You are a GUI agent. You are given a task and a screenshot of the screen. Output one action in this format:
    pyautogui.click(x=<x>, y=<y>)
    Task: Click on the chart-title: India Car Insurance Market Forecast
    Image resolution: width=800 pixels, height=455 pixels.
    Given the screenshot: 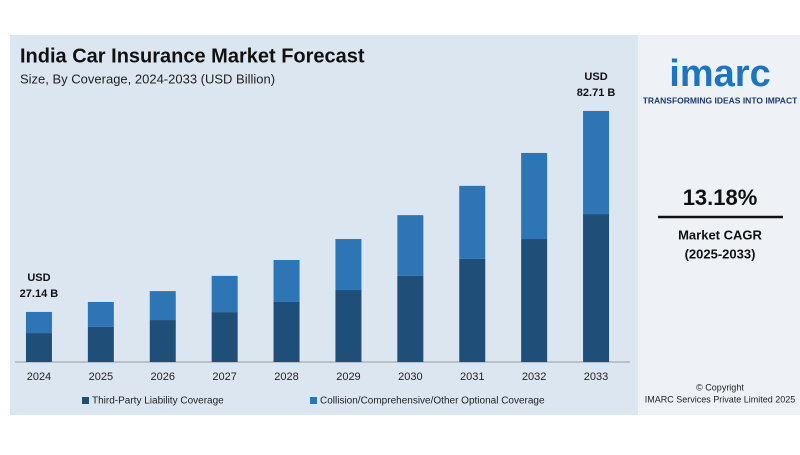 What is the action you would take?
    pyautogui.click(x=192, y=56)
    